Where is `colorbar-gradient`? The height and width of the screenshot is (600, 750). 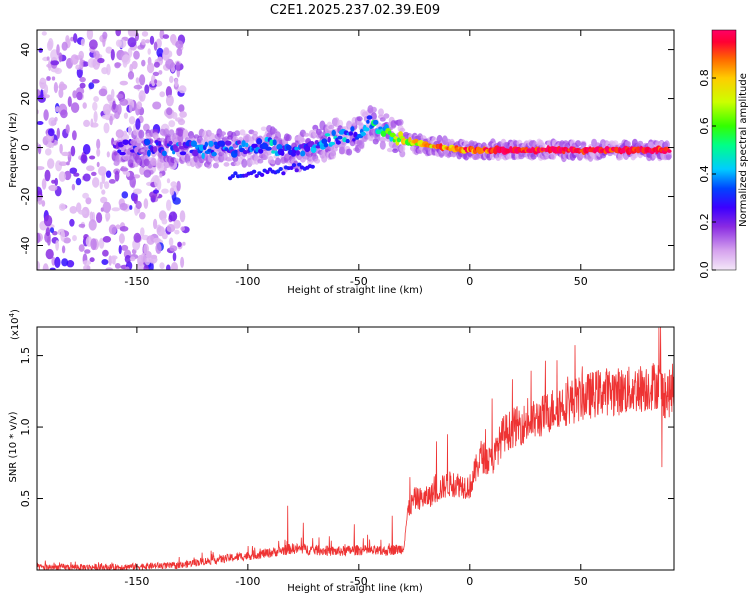 colorbar-gradient is located at coordinates (724, 150).